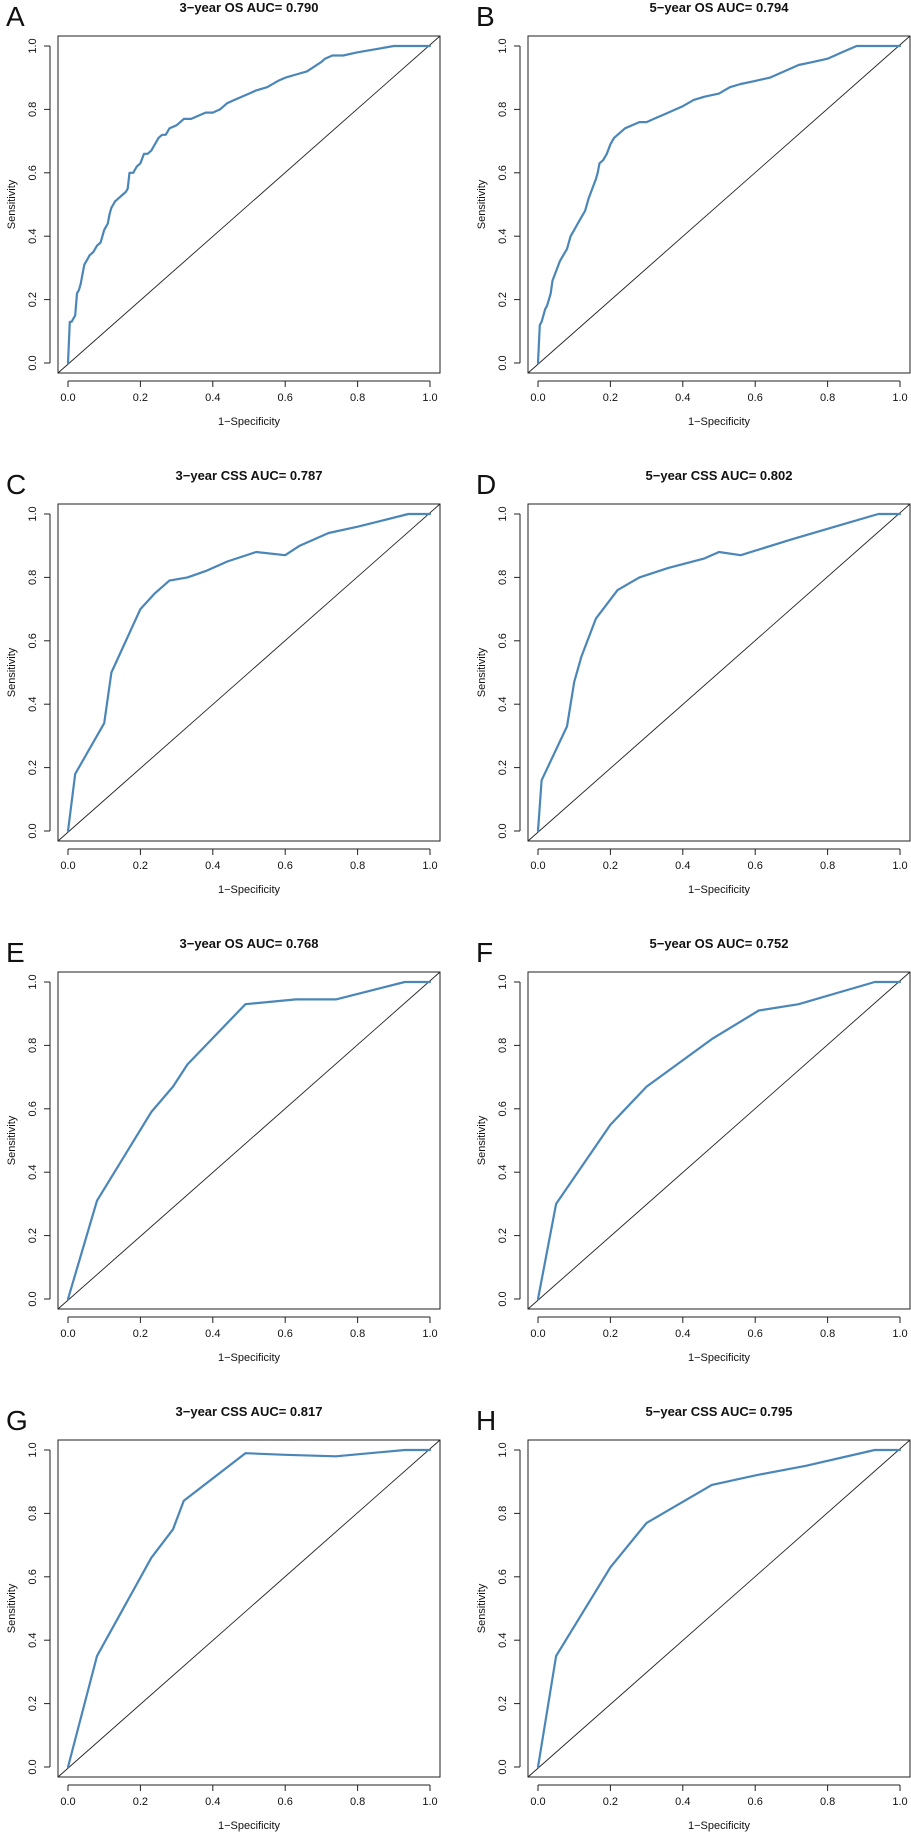  Describe the element at coordinates (719, 943) in the screenshot. I see `chart-title: 5−year OS AUC= 0.752` at that location.